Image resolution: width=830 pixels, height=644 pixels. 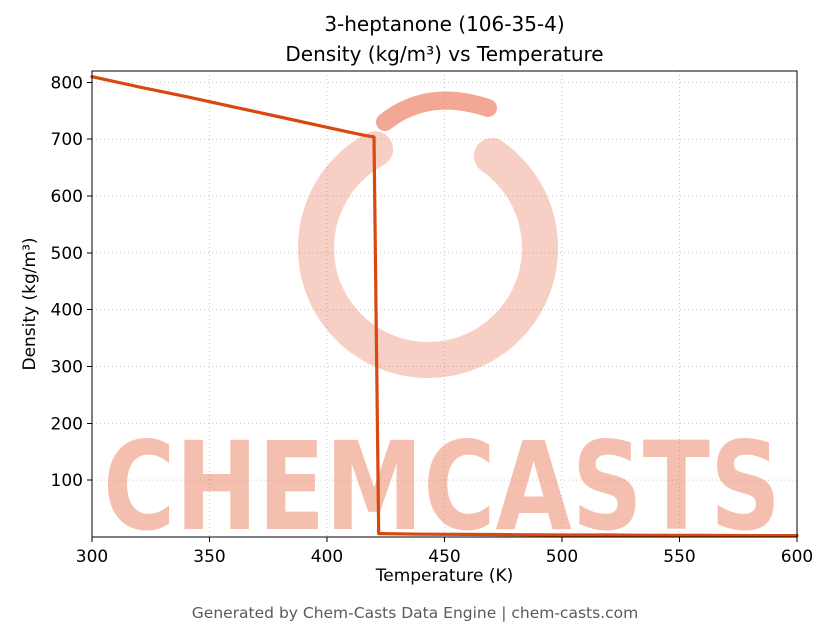 What do you see at coordinates (67, 83) in the screenshot?
I see `y-tick-label: 800` at bounding box center [67, 83].